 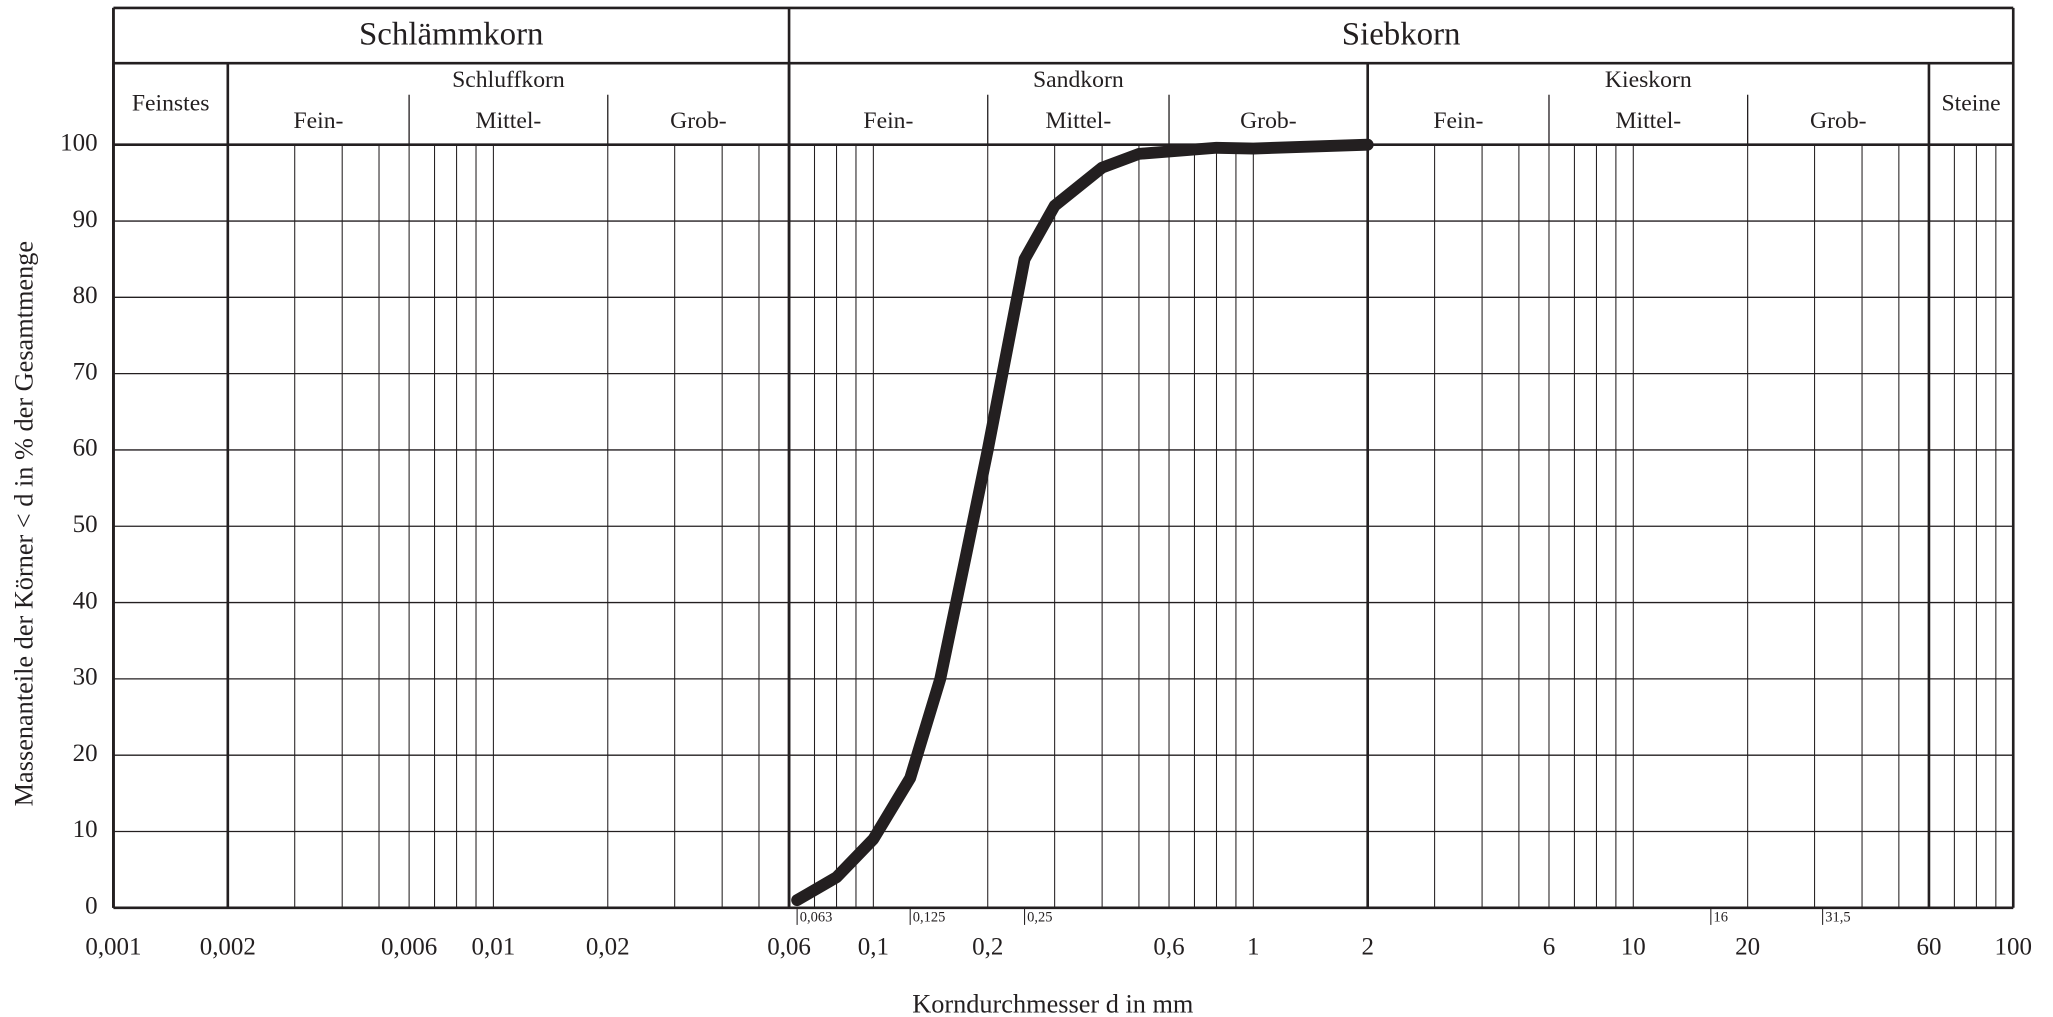 What do you see at coordinates (85, 829) in the screenshot?
I see `y-tick-label: 10` at bounding box center [85, 829].